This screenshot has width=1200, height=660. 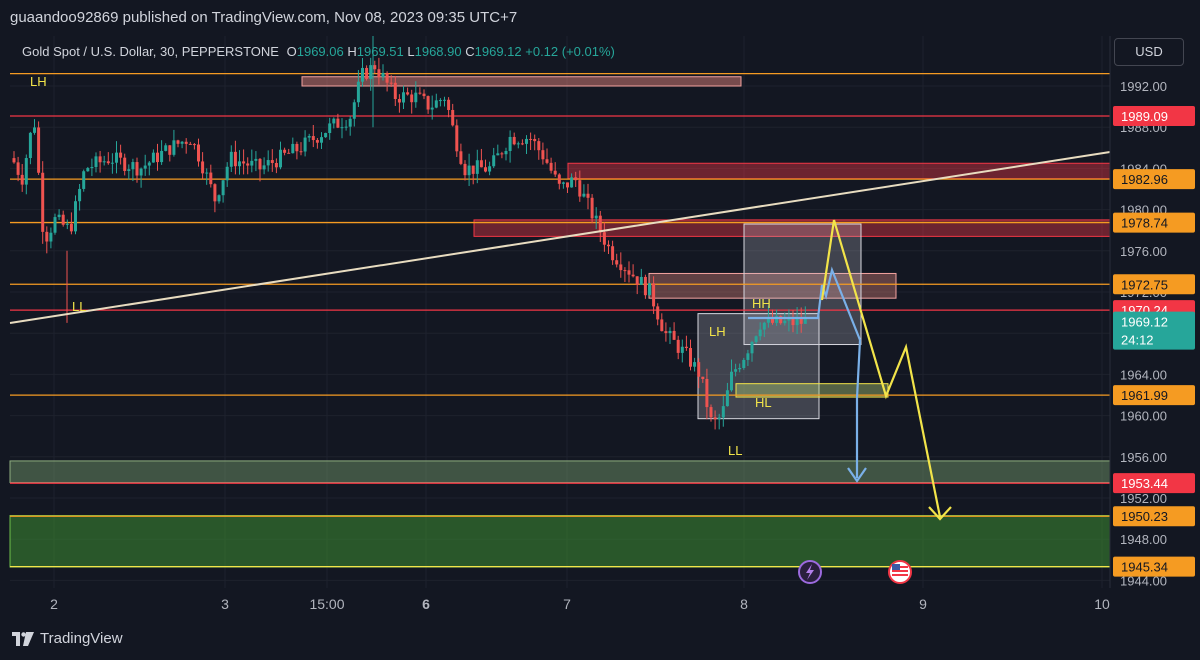 I want to click on price-marker-countdown: 24:12, so click(x=1137, y=340).